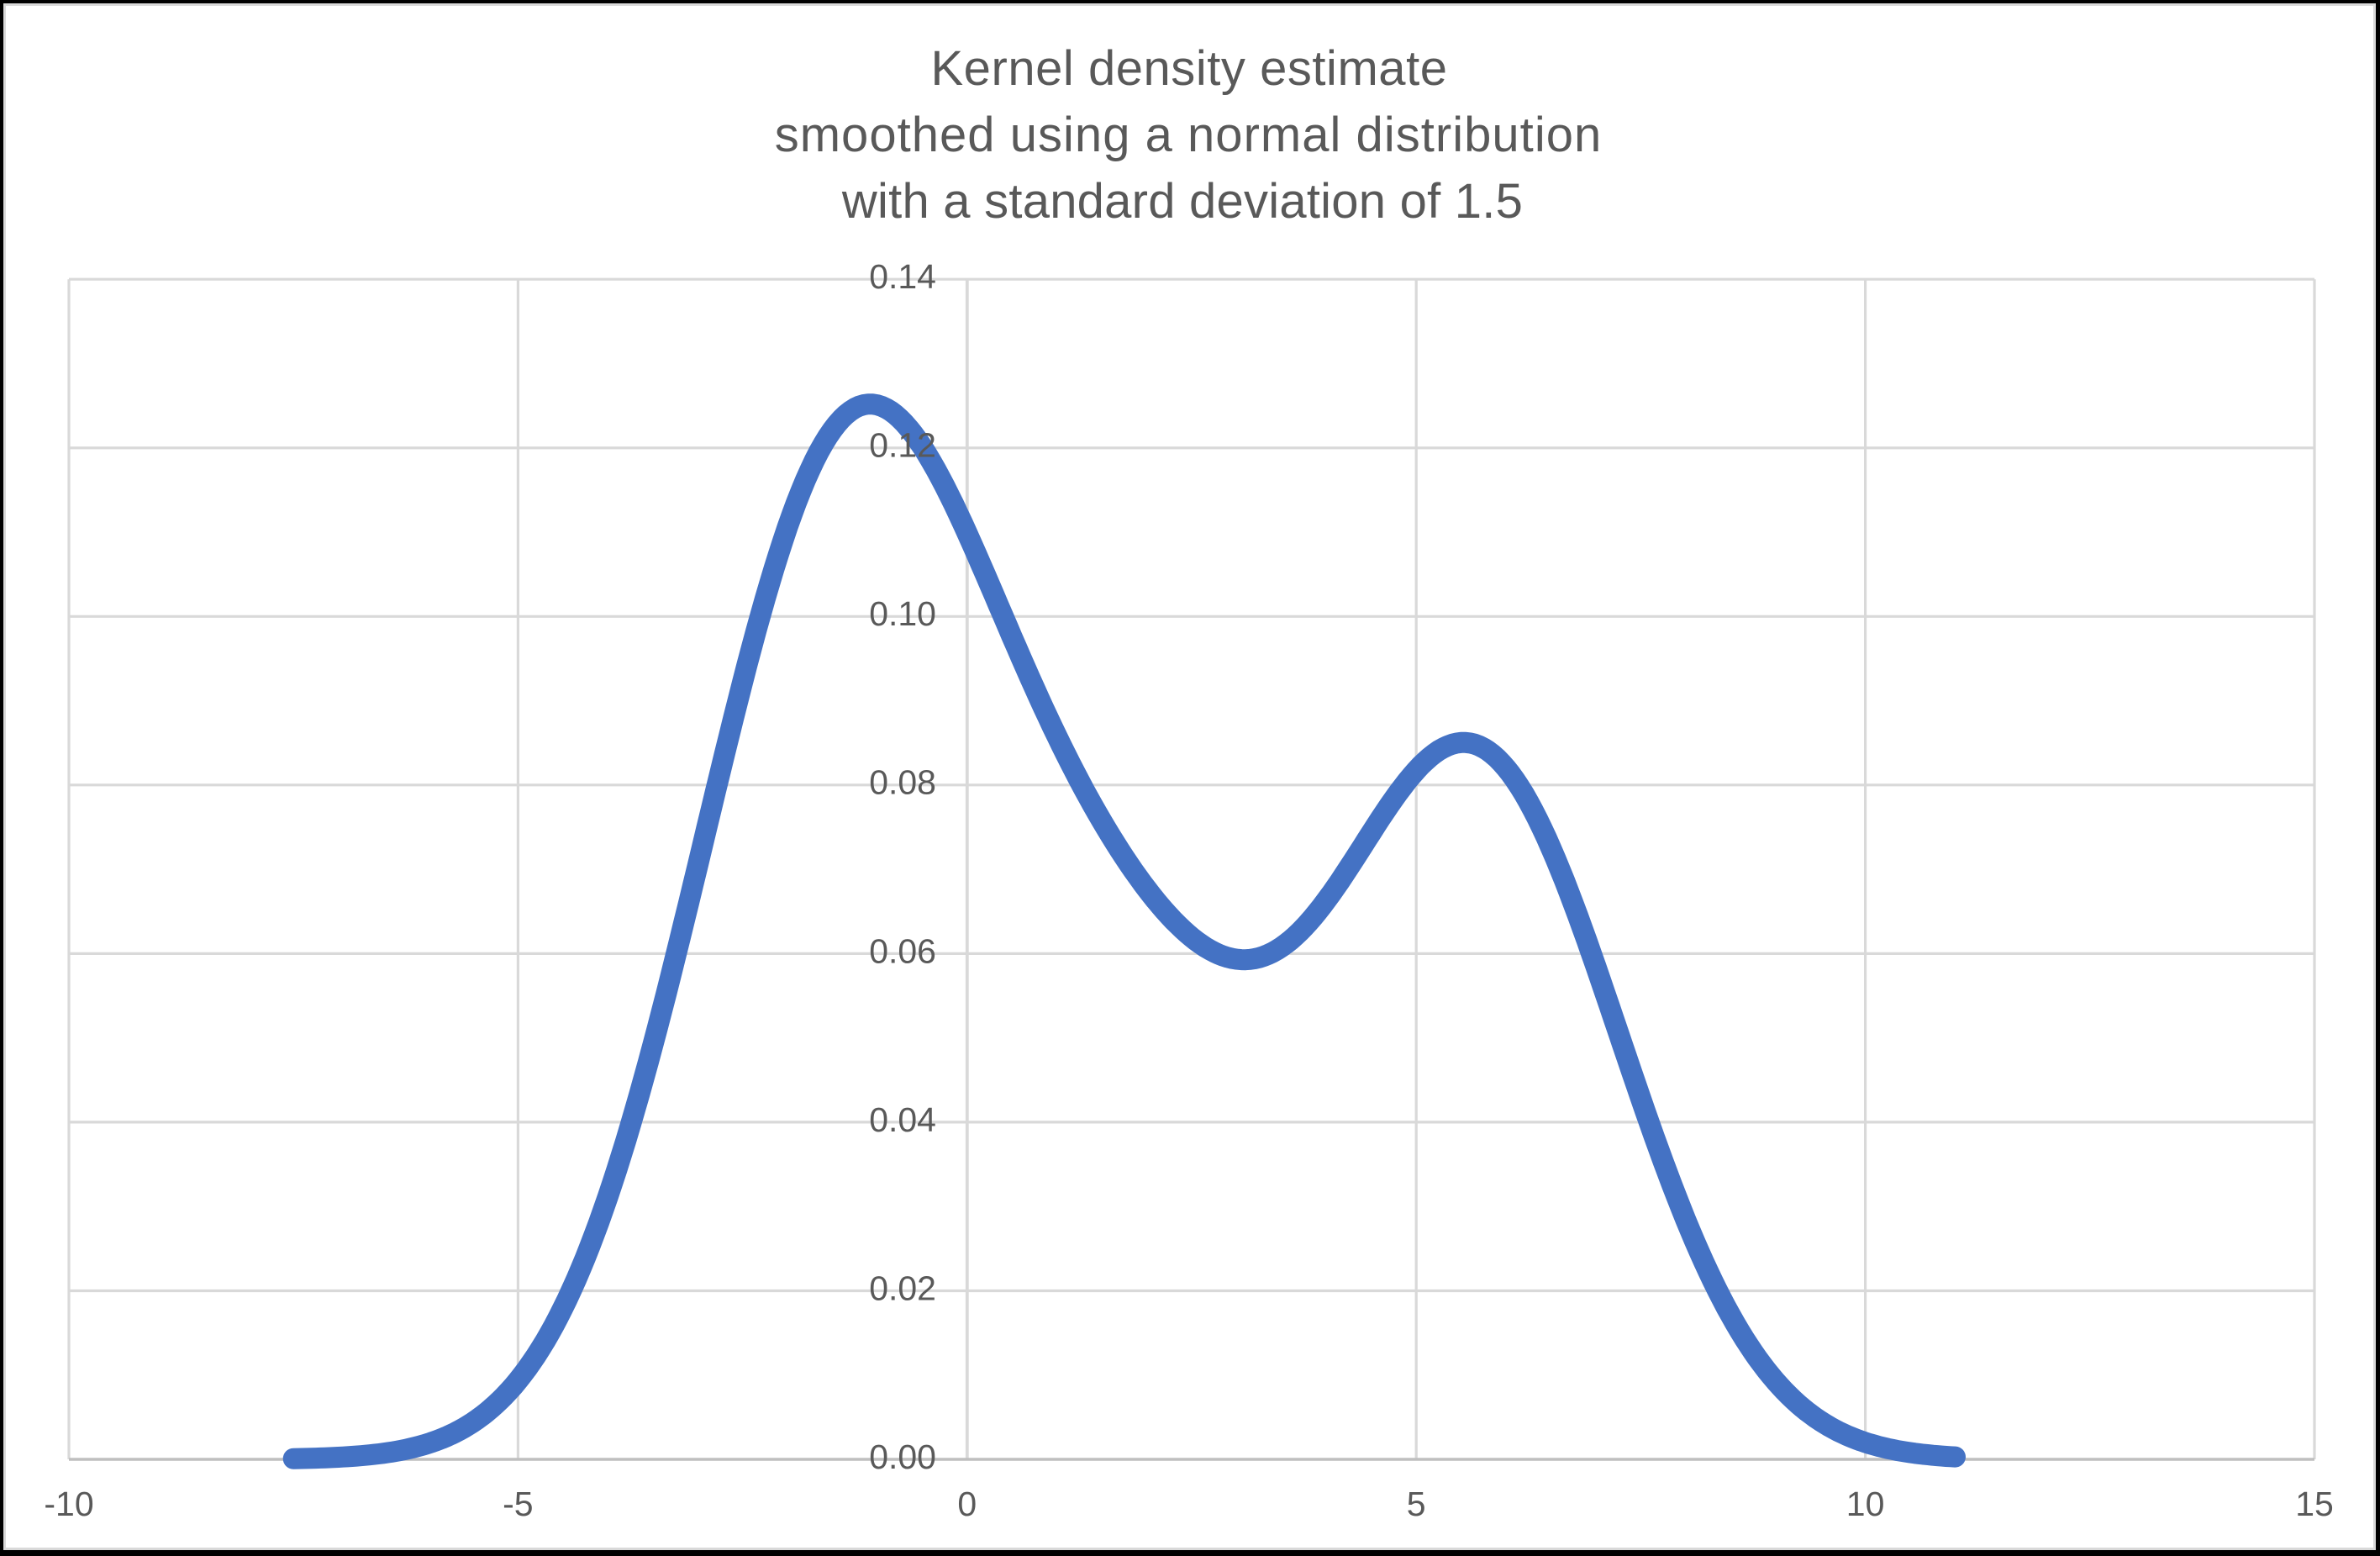 This screenshot has height=1556, width=2380. I want to click on svg-text: 0.14, so click(902, 276).